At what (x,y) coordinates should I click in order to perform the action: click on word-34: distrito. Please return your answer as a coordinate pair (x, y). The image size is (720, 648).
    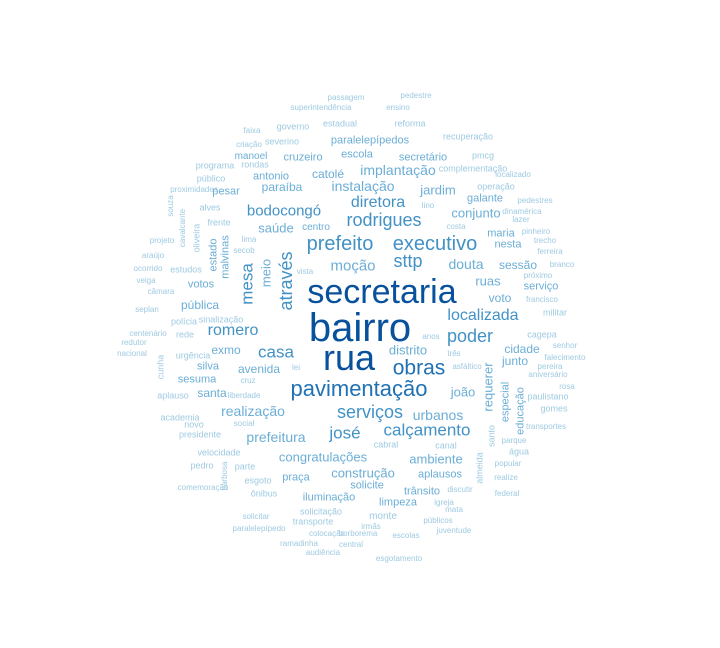
    Looking at the image, I should click on (408, 350).